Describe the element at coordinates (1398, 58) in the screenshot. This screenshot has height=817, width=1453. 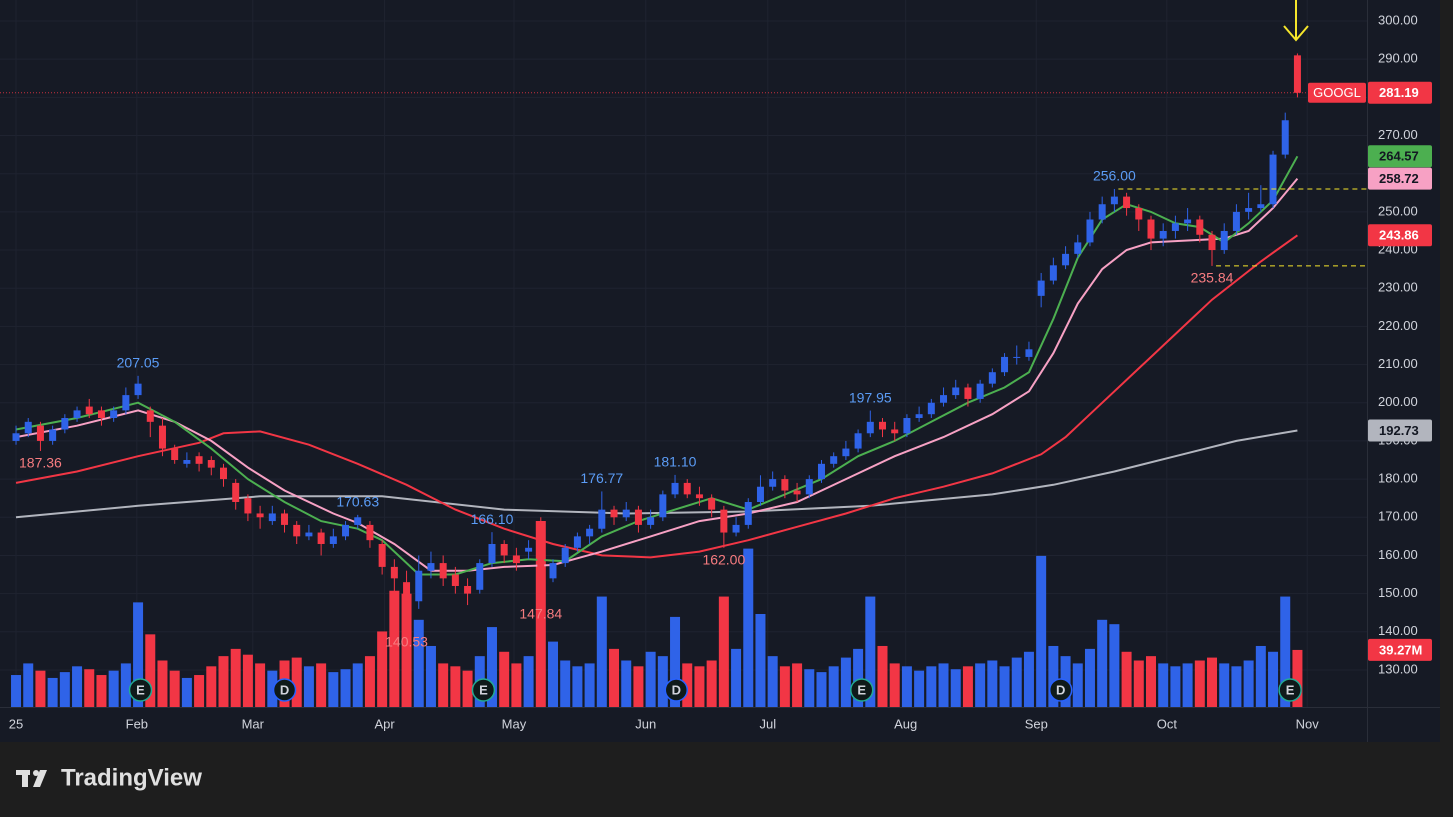
I see `y-tick-label: 290.00` at that location.